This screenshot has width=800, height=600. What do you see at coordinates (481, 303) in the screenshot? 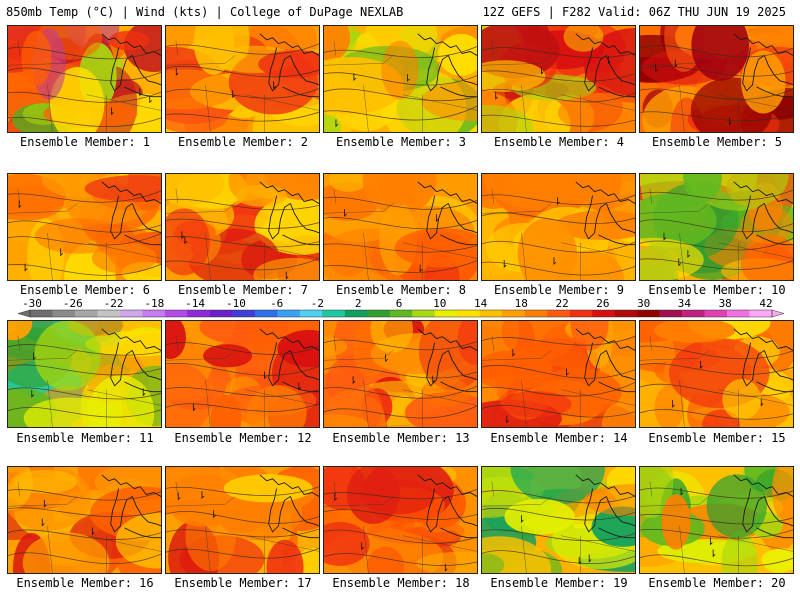
I see `colorbar-tick-label: 14` at bounding box center [481, 303].